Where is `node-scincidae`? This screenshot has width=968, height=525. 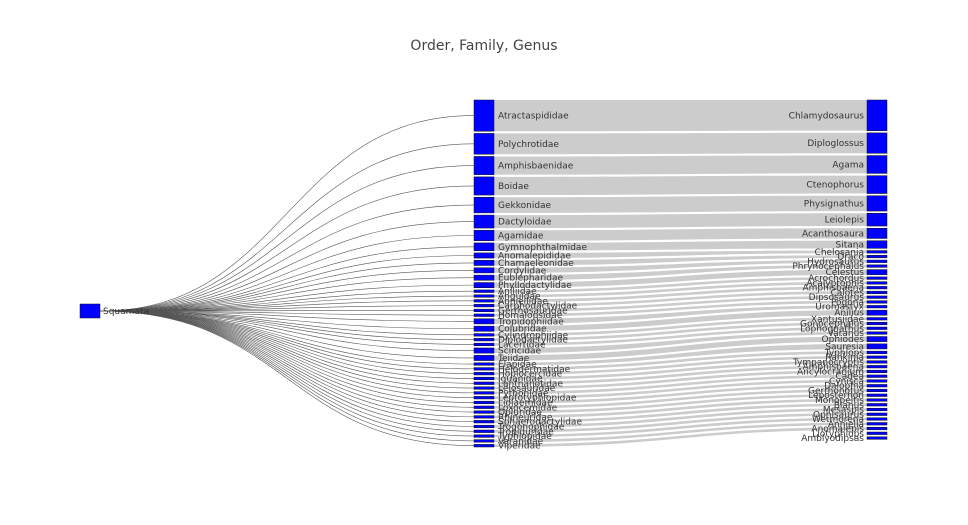
node-scincidae is located at coordinates (484, 350).